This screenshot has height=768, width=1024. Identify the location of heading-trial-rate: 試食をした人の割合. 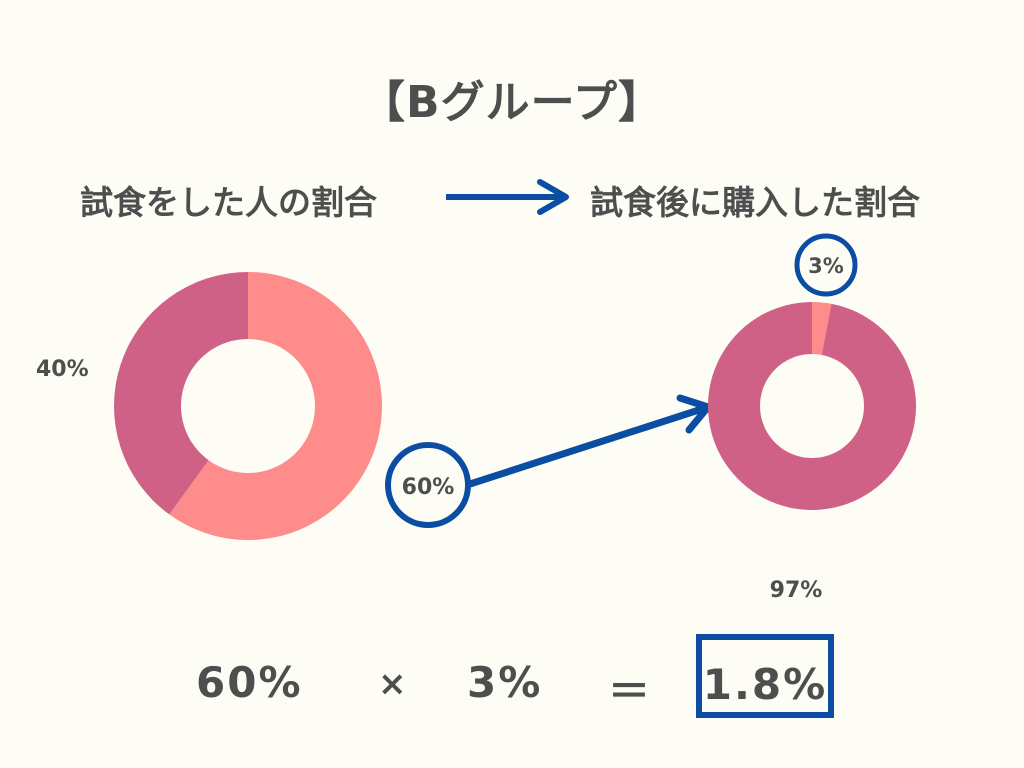
(228, 202).